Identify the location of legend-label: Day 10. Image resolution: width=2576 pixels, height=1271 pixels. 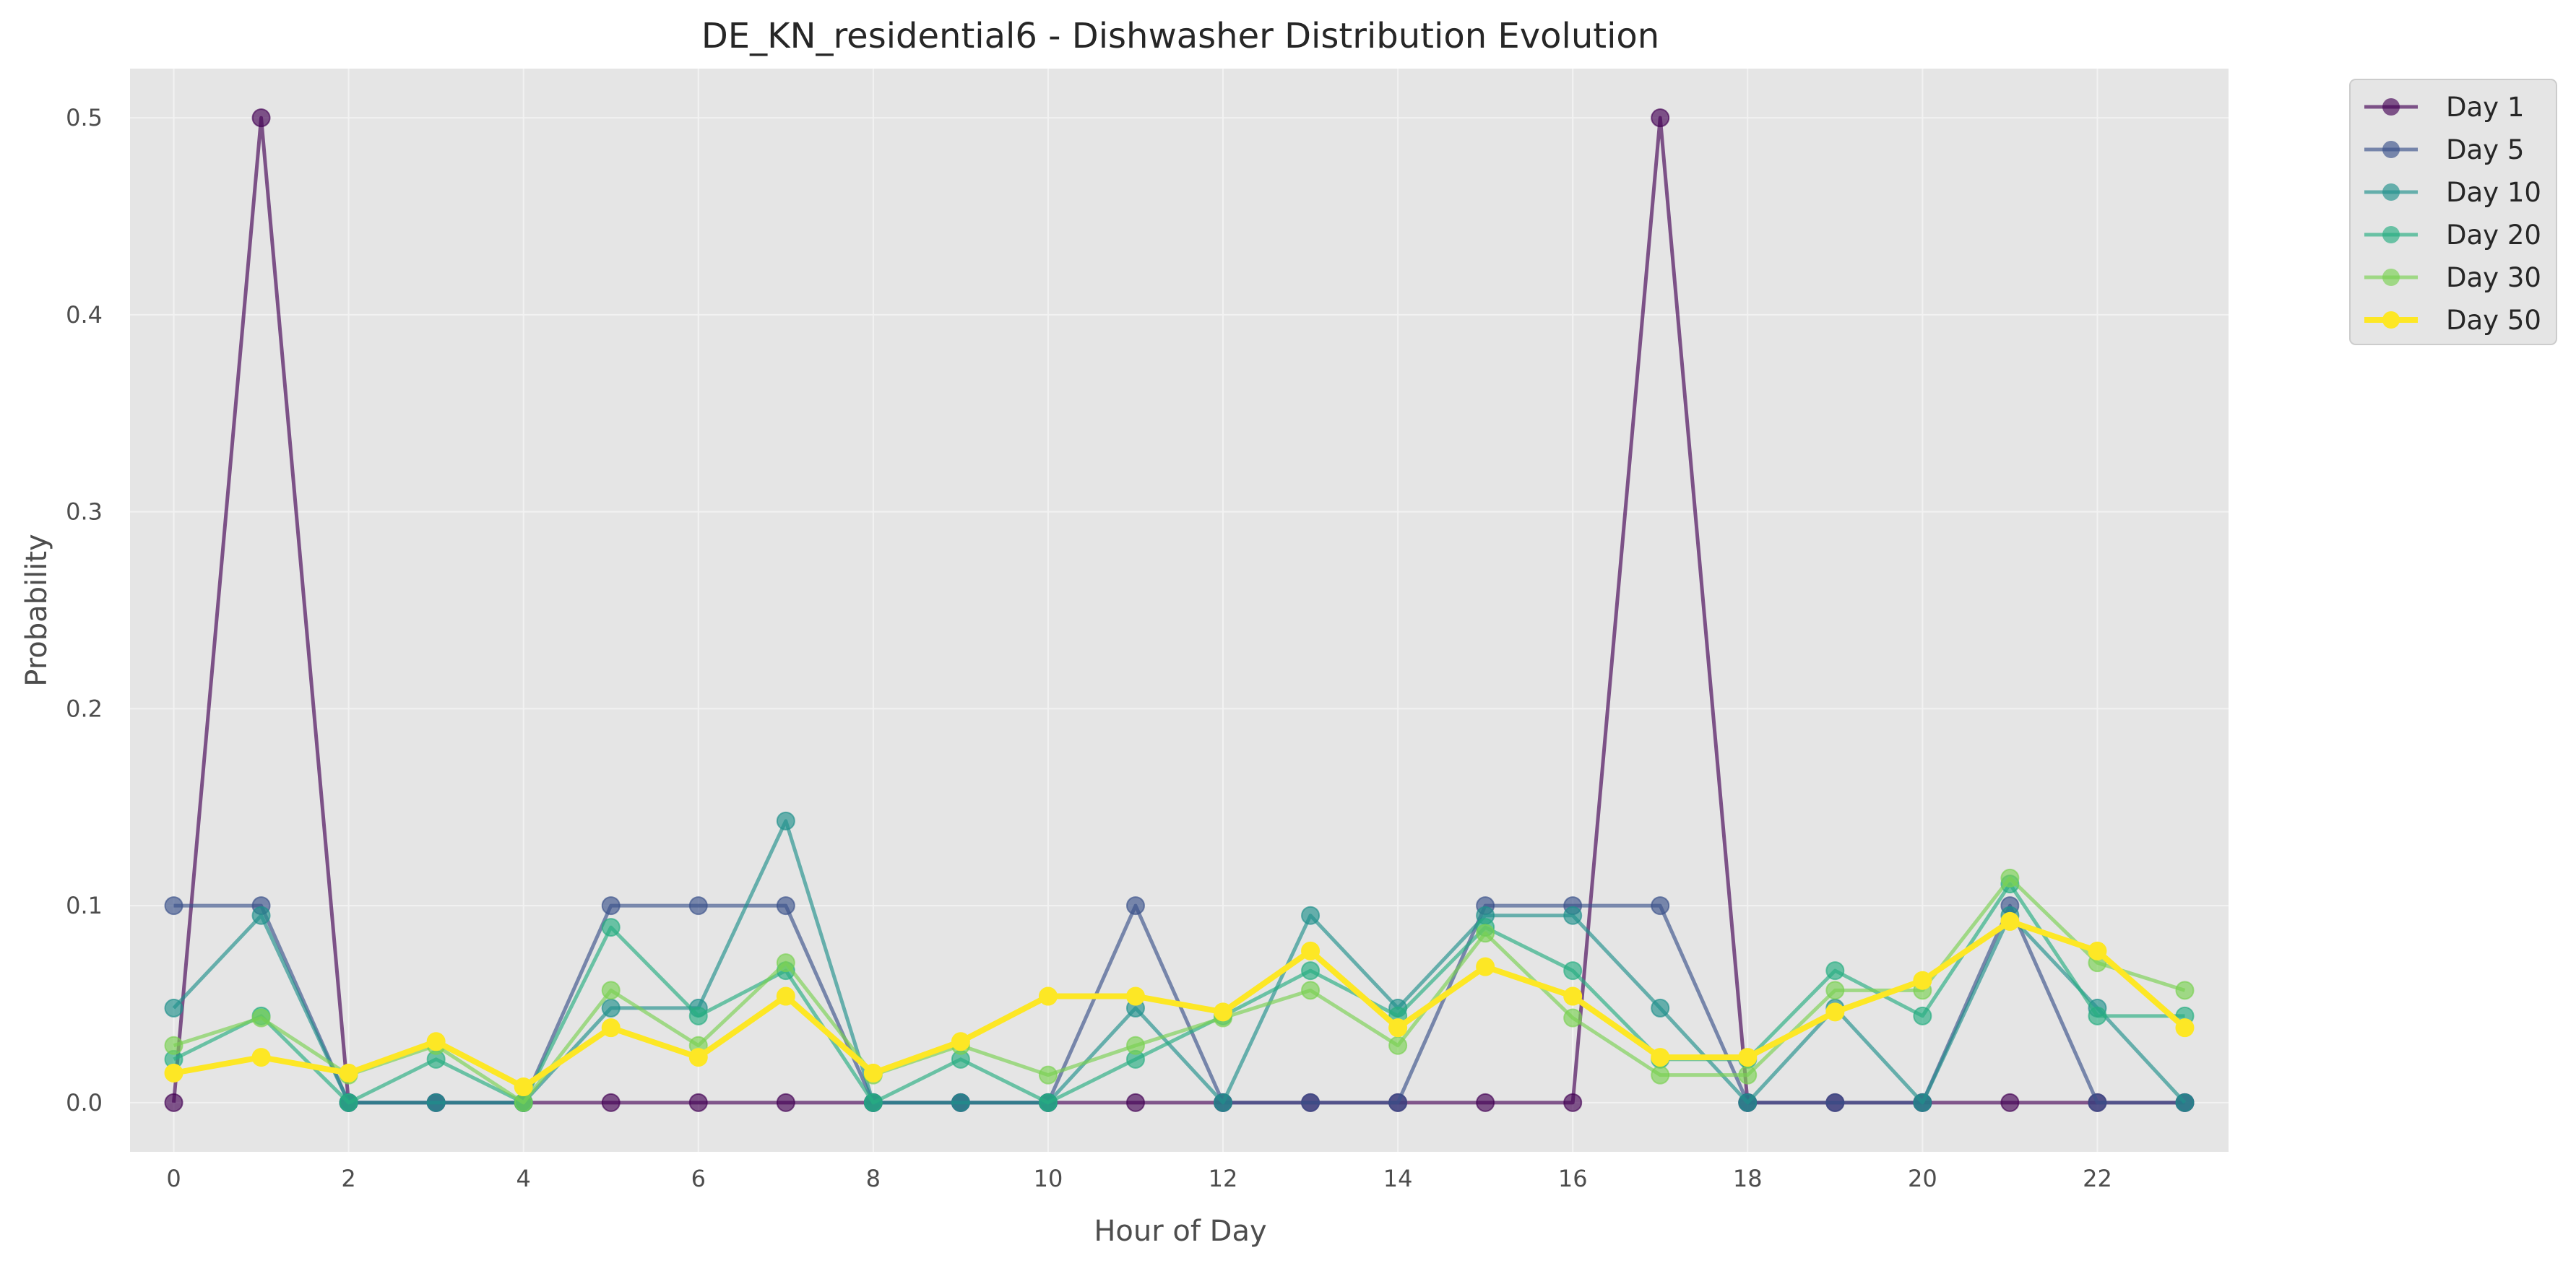
(2494, 192).